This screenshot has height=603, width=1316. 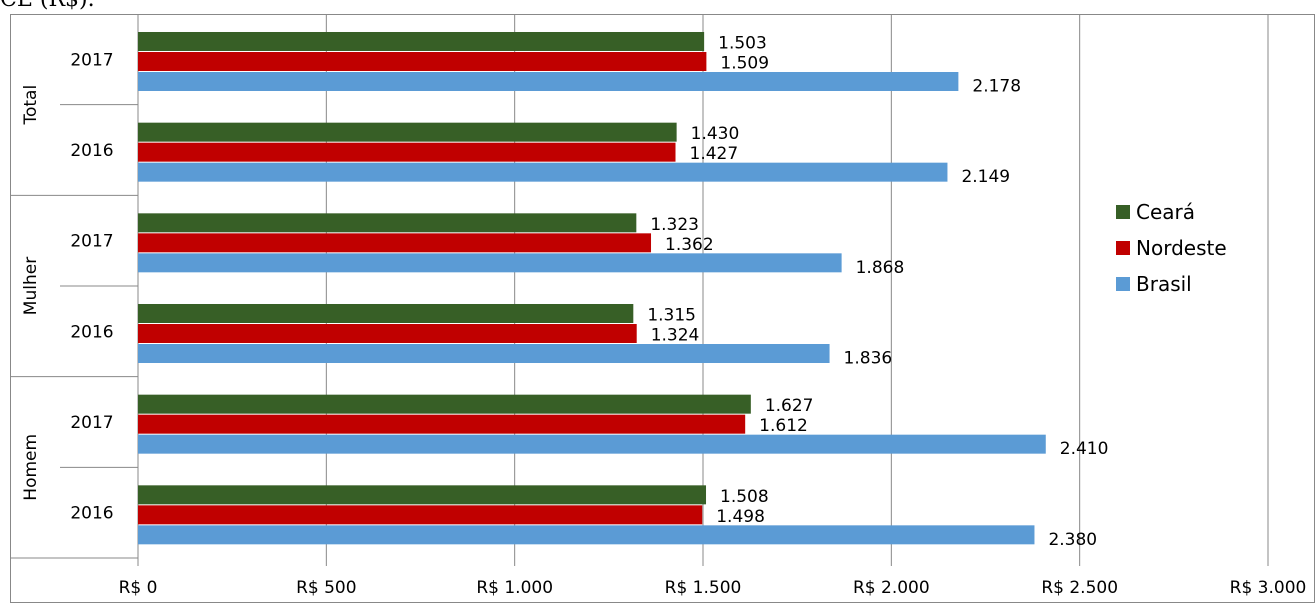 What do you see at coordinates (326, 588) in the screenshot?
I see `x-tick-label: R$ 500` at bounding box center [326, 588].